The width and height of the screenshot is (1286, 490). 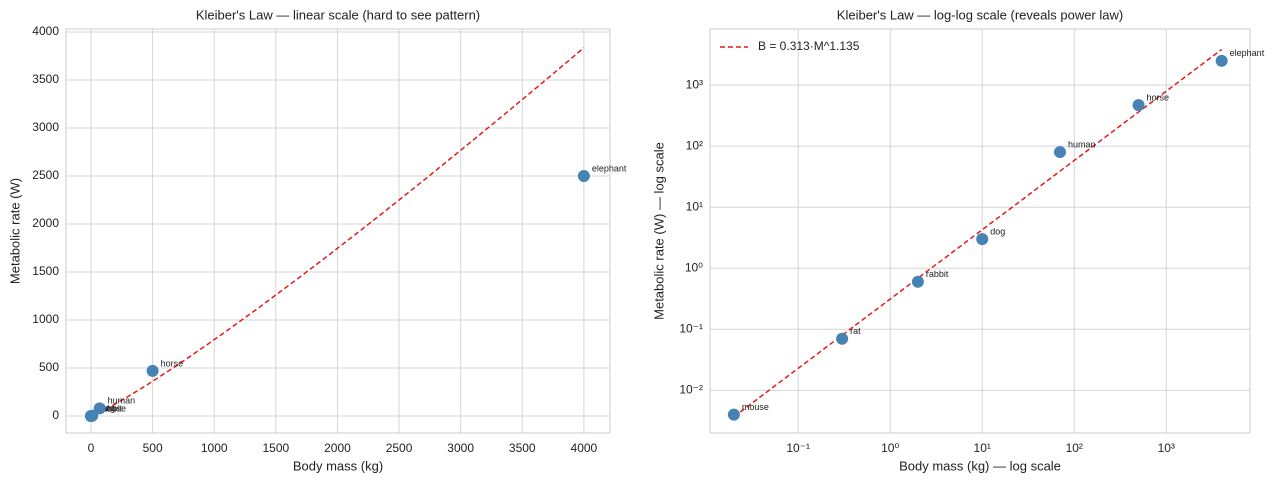 What do you see at coordinates (214, 448) in the screenshot?
I see `x-tick-label: 1000` at bounding box center [214, 448].